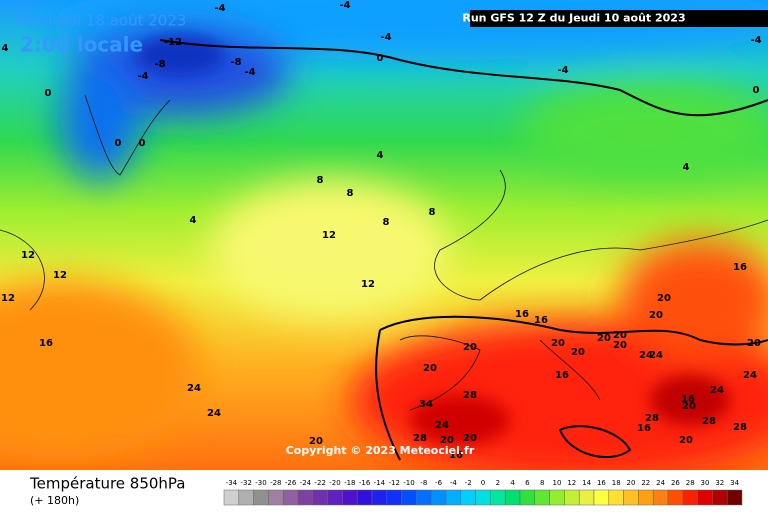  What do you see at coordinates (468, 483) in the screenshot?
I see `colorbar-tick-label: -2` at bounding box center [468, 483].